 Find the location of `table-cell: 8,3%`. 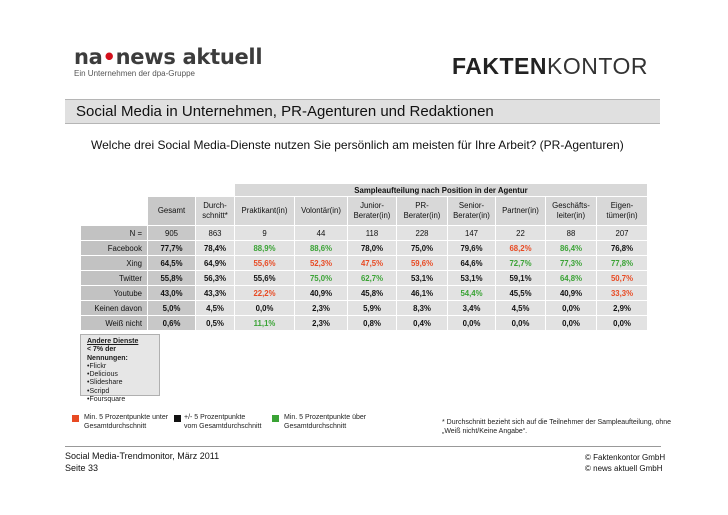

table-cell: 8,3% is located at coordinates (422, 308).